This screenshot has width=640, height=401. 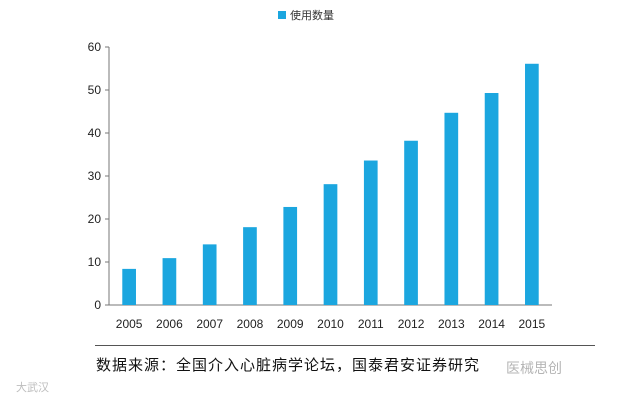 I want to click on bar-2012, so click(x=411, y=222).